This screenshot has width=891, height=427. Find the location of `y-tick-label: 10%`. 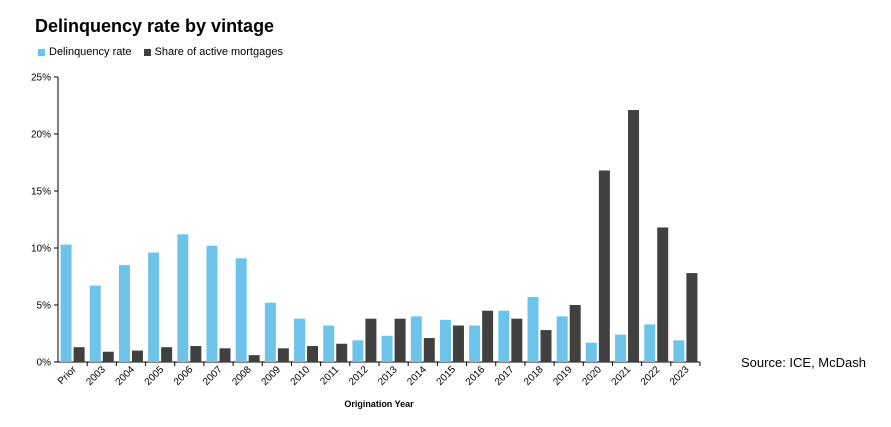

y-tick-label: 10% is located at coordinates (41, 249).